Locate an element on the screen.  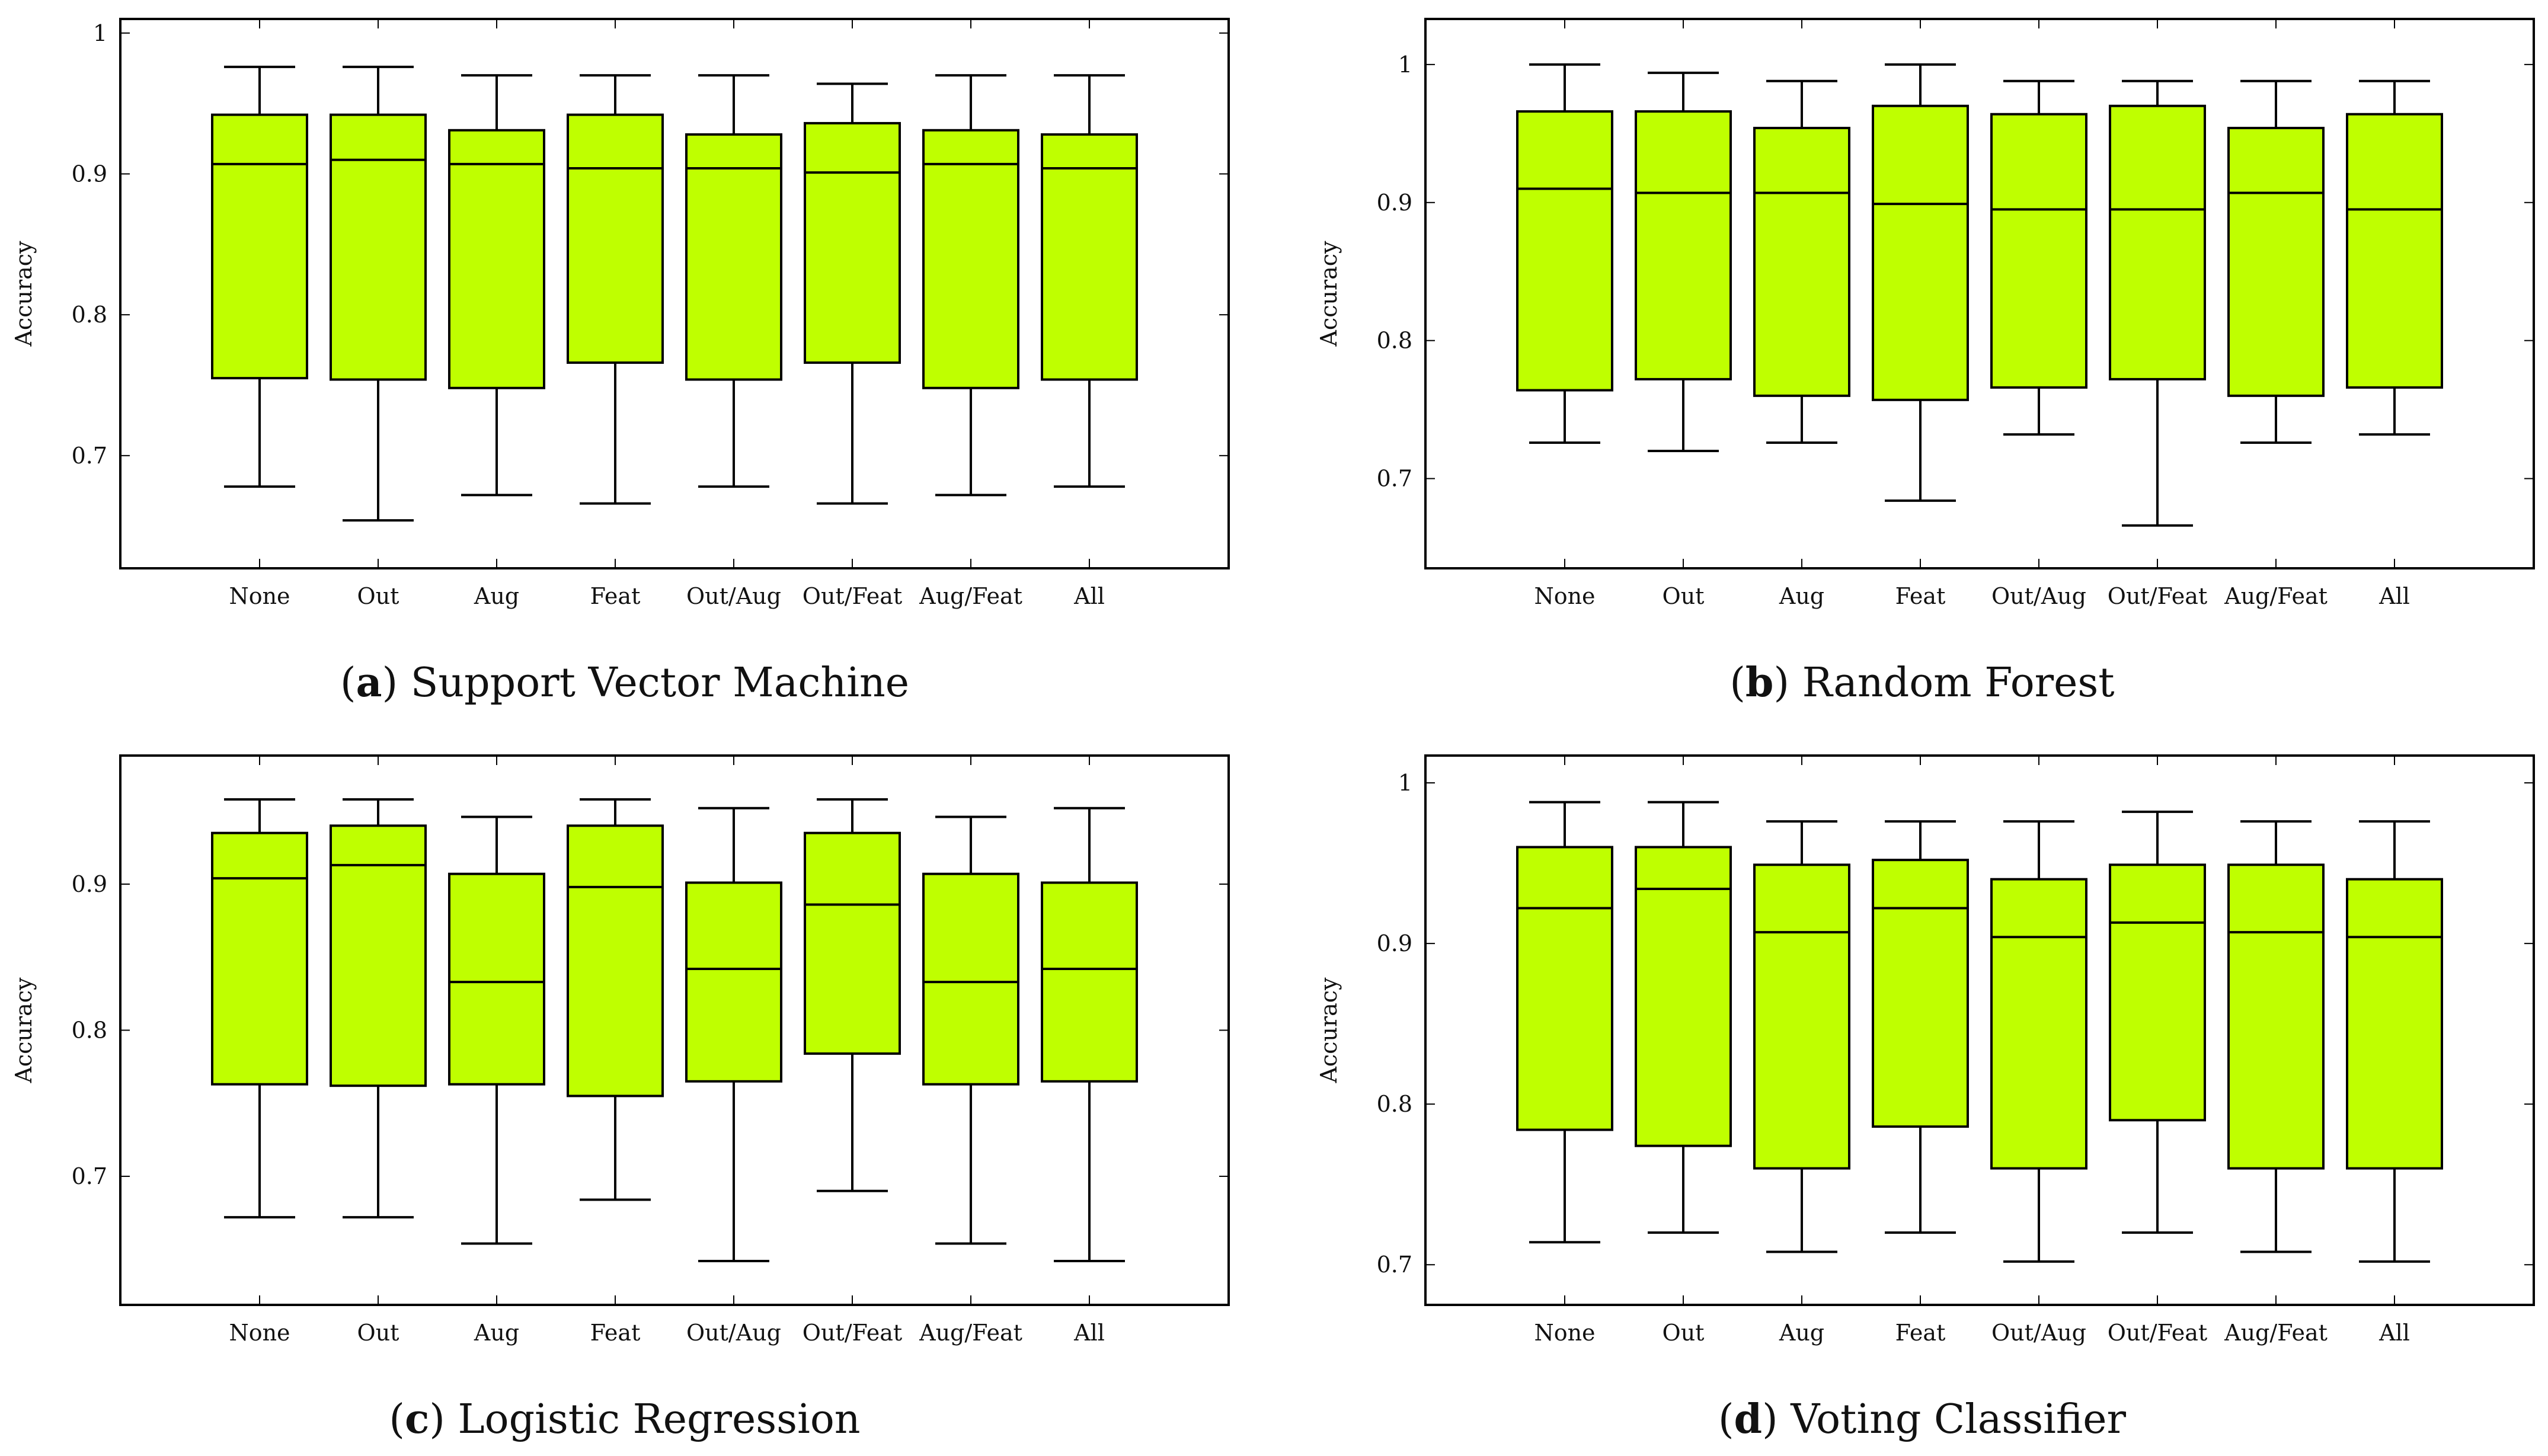
caption-c: (c) Logistic Regression is located at coordinates (625, 1419).